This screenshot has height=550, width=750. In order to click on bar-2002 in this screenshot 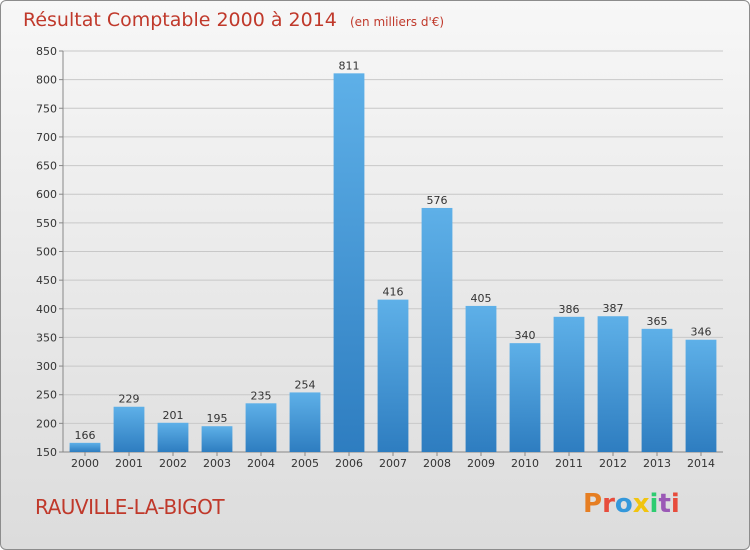, I will do `click(173, 437)`.